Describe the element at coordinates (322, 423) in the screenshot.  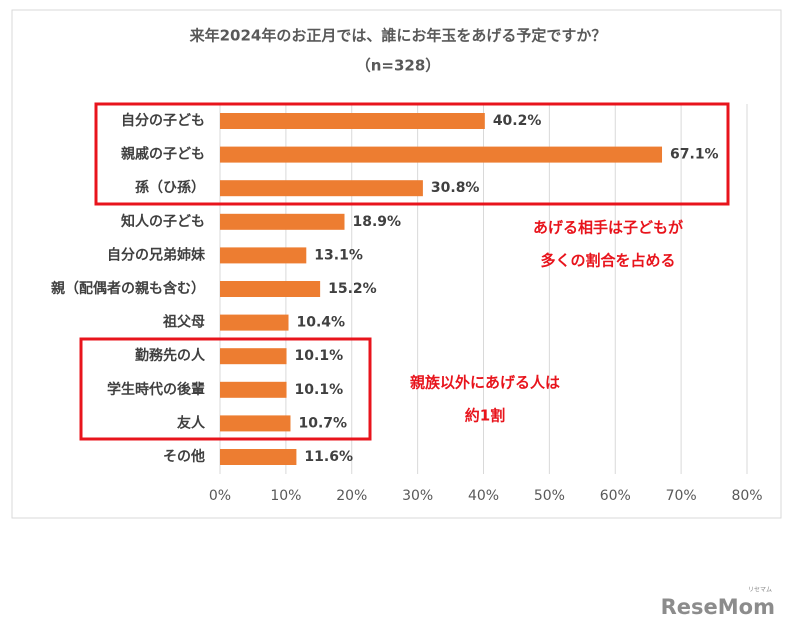
I see `value-label: 10.7%` at that location.